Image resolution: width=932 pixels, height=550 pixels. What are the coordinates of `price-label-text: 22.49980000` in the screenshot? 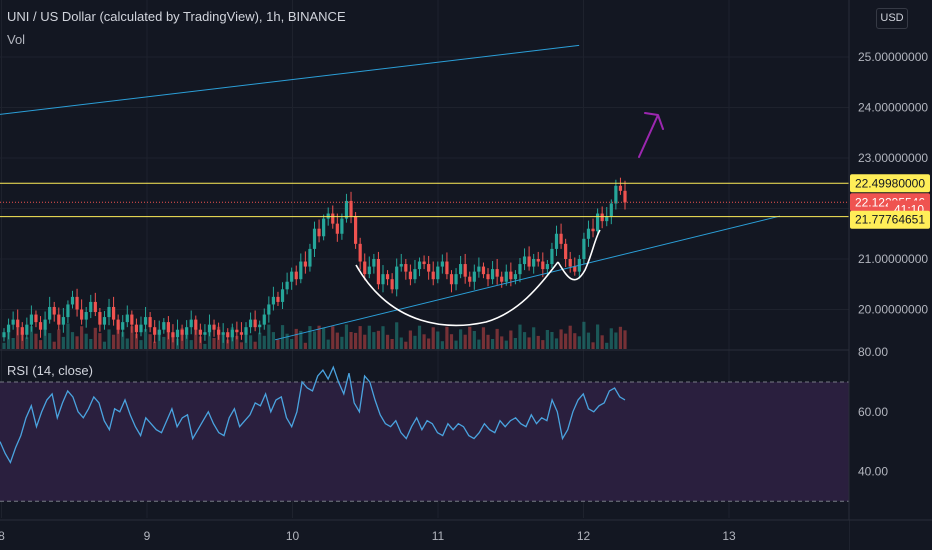 It's located at (890, 183).